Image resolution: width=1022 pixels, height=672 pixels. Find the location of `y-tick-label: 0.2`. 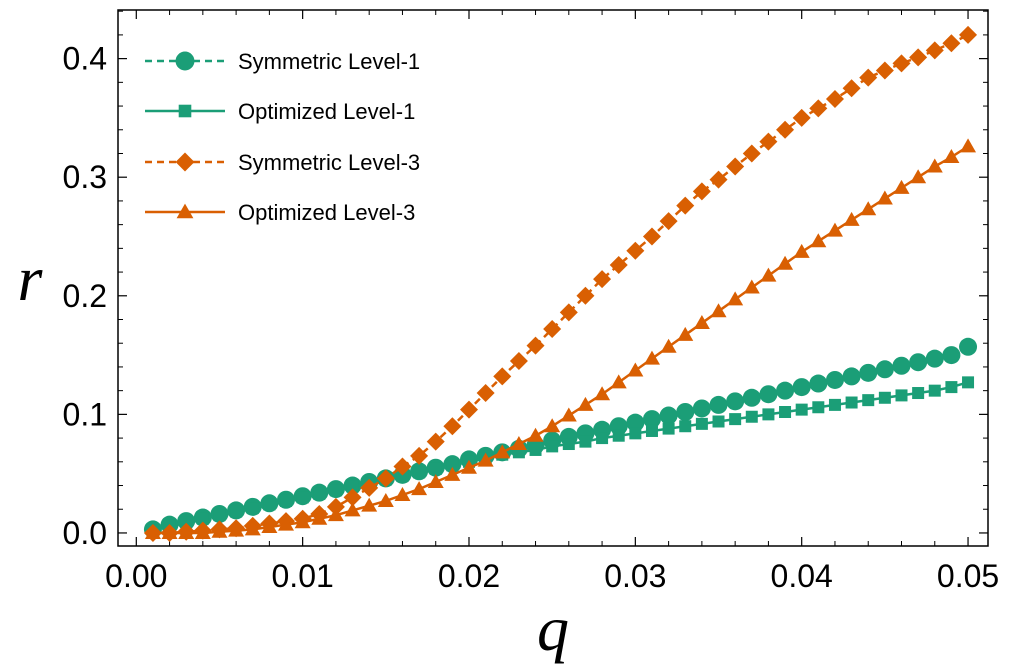

y-tick-label: 0.2 is located at coordinates (85, 296).